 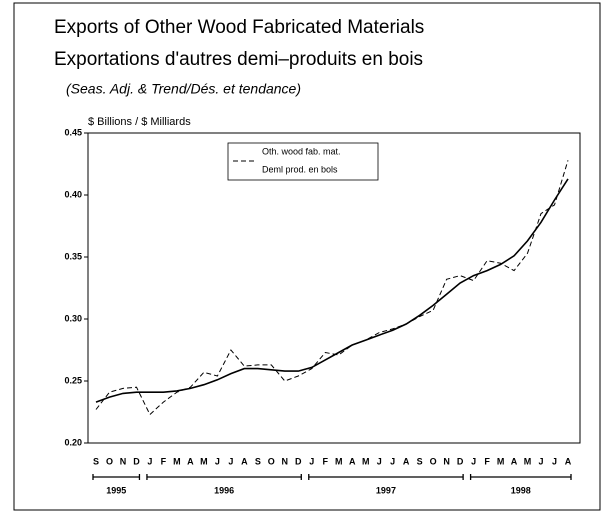 What do you see at coordinates (73, 194) in the screenshot?
I see `y-tick-label: 0.40` at bounding box center [73, 194].